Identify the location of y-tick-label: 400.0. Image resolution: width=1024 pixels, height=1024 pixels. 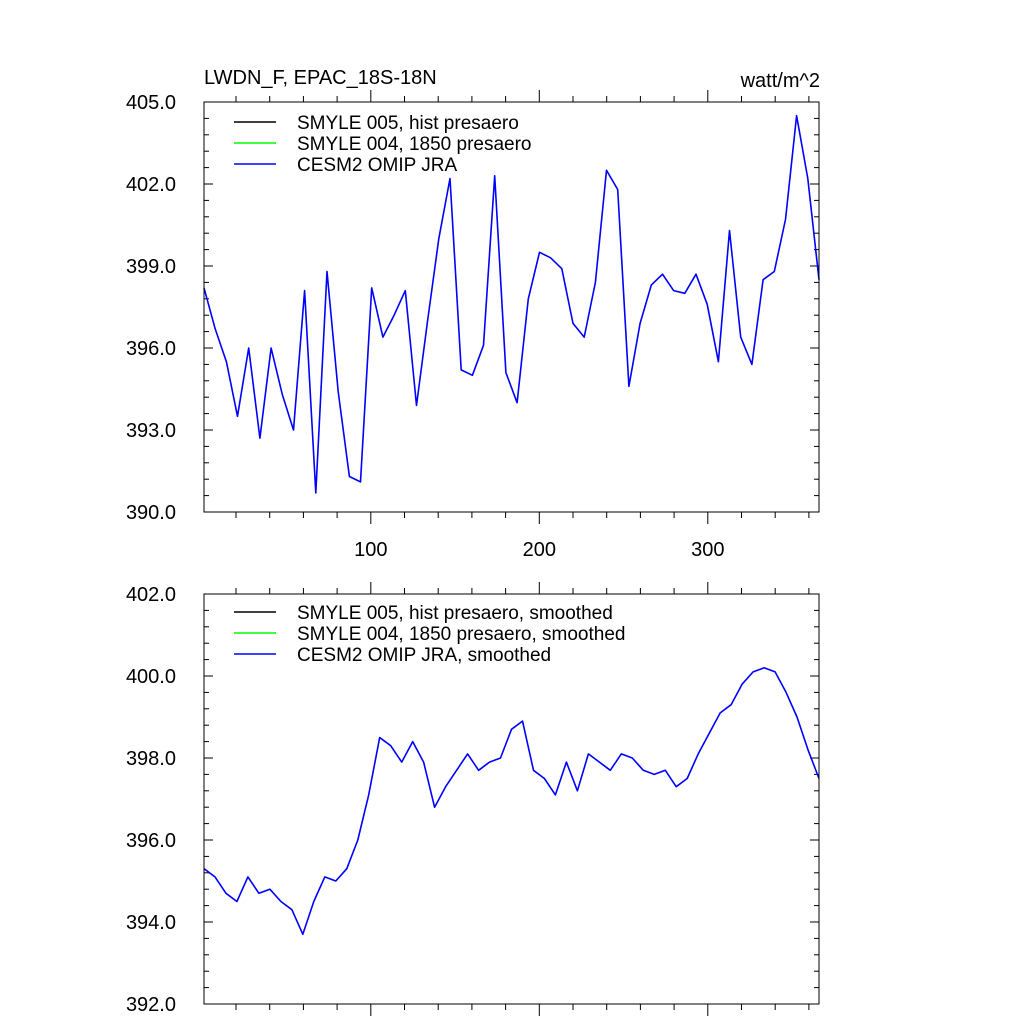
(151, 677).